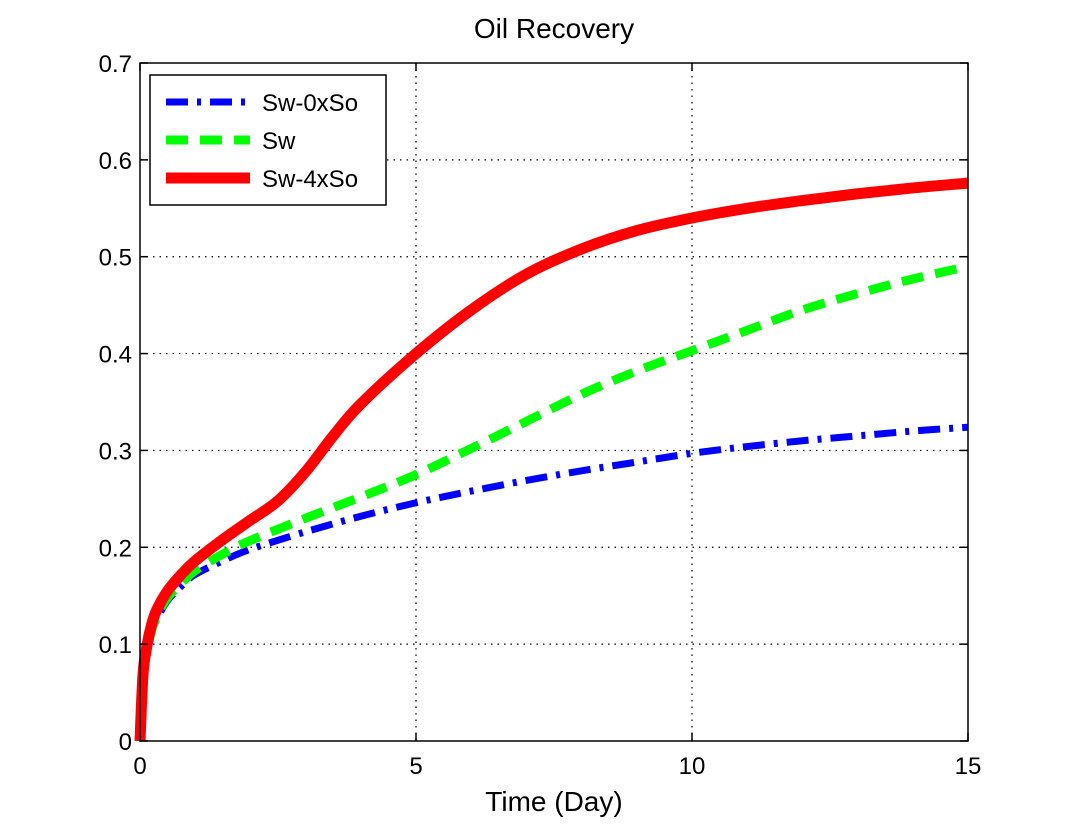 The width and height of the screenshot is (1070, 834). Describe the element at coordinates (115, 548) in the screenshot. I see `y-tick-label: 0.2` at that location.